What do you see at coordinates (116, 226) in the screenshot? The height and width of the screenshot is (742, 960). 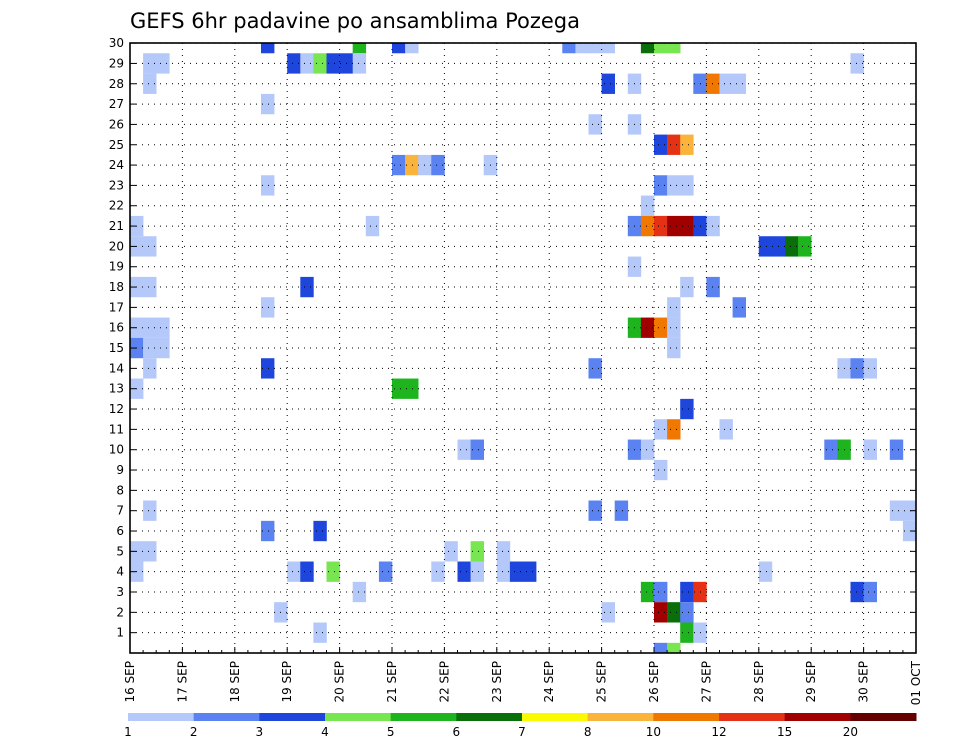 I see `y-tick-label: 21` at bounding box center [116, 226].